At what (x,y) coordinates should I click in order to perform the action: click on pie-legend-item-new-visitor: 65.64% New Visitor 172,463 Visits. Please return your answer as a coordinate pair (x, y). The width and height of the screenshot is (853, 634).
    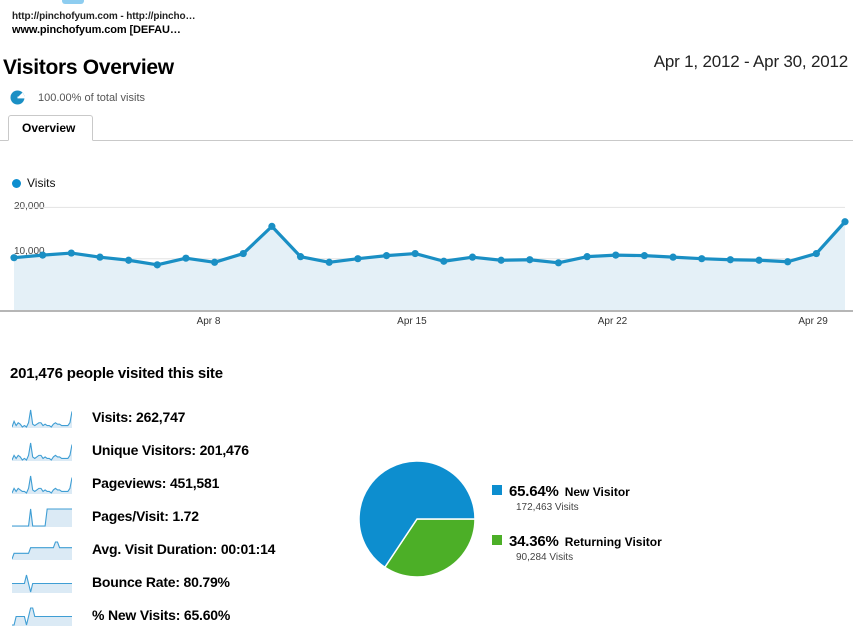
    Looking at the image, I should click on (622, 498).